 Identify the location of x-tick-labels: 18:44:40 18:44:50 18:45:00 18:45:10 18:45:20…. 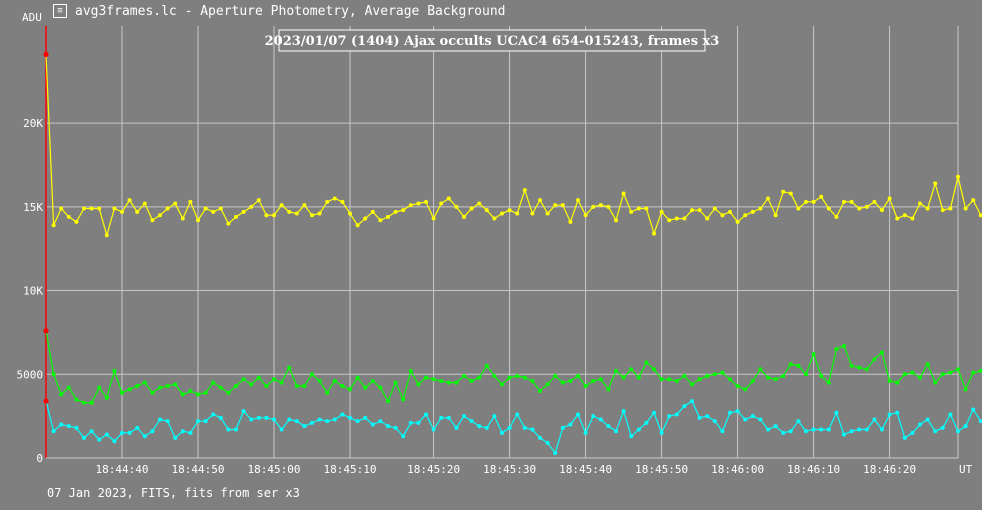
(506, 469).